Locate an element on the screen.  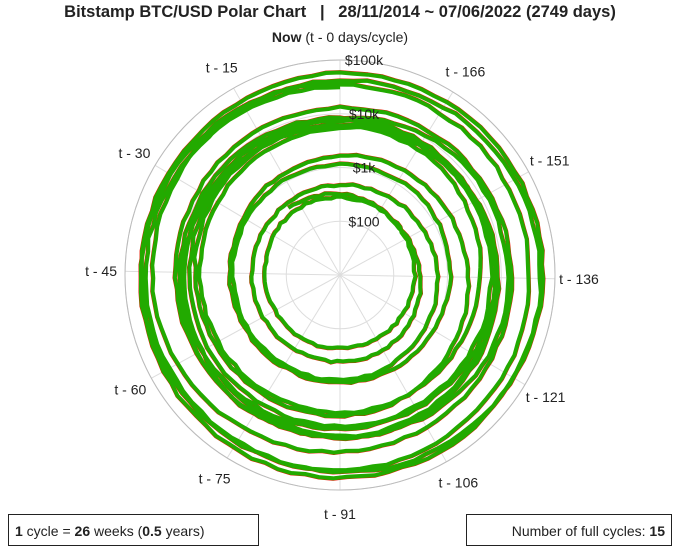
full-cycles-box: Number of full cycles: 15 is located at coordinates (569, 530).